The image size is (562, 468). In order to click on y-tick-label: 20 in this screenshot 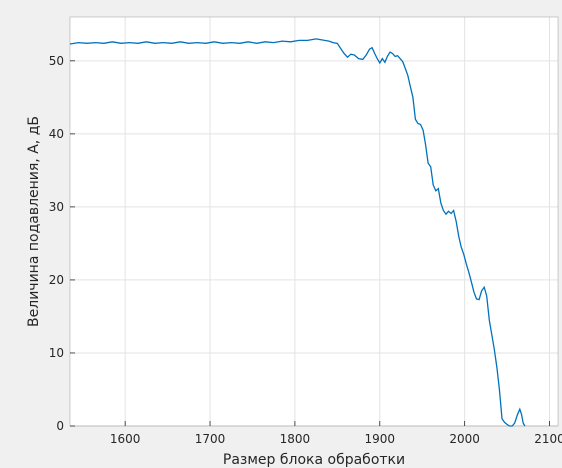, I will do `click(56, 280)`.